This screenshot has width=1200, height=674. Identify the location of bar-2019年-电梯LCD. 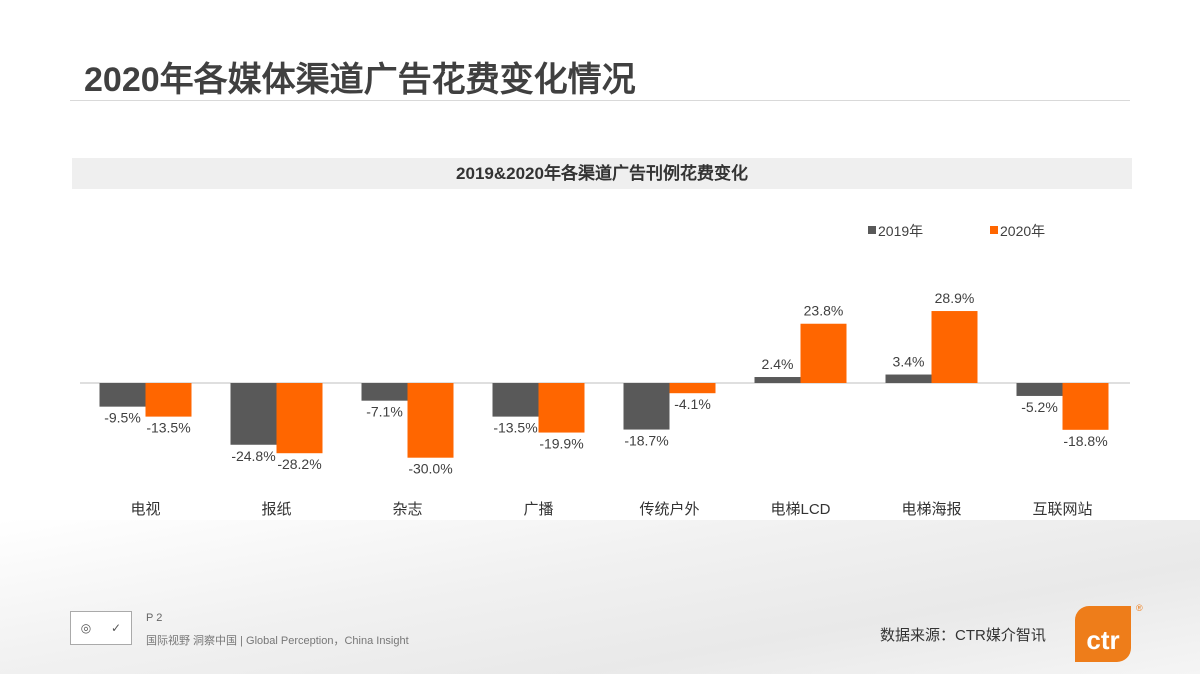
(777, 380).